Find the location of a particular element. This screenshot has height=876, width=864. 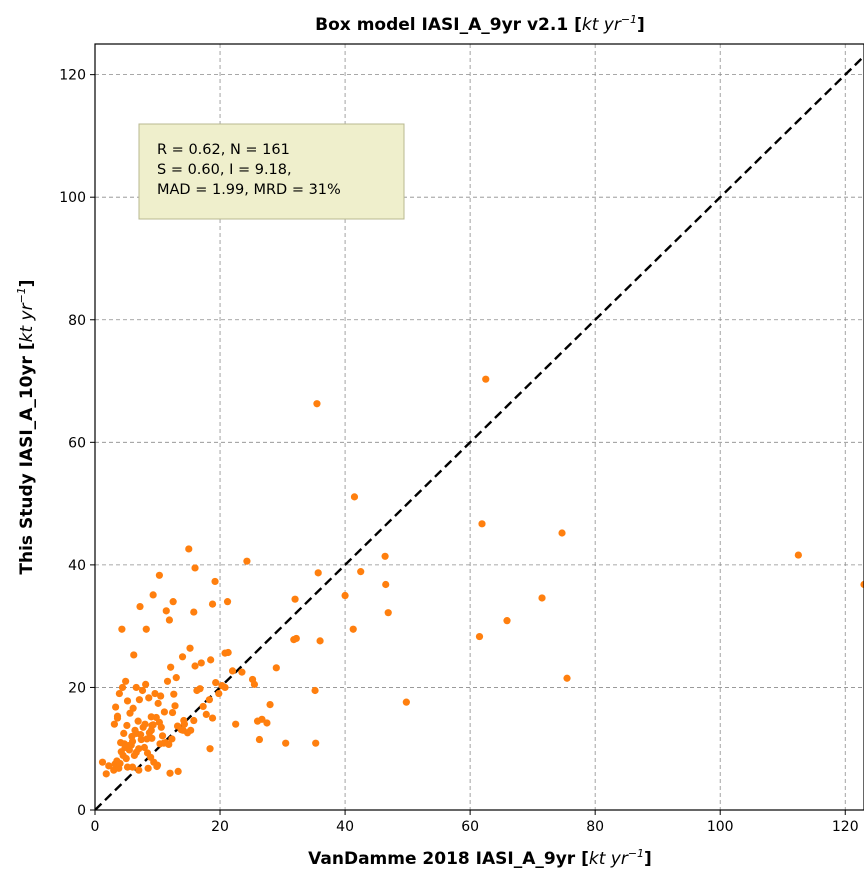

y-tick-label: 0 is located at coordinates (81, 811).